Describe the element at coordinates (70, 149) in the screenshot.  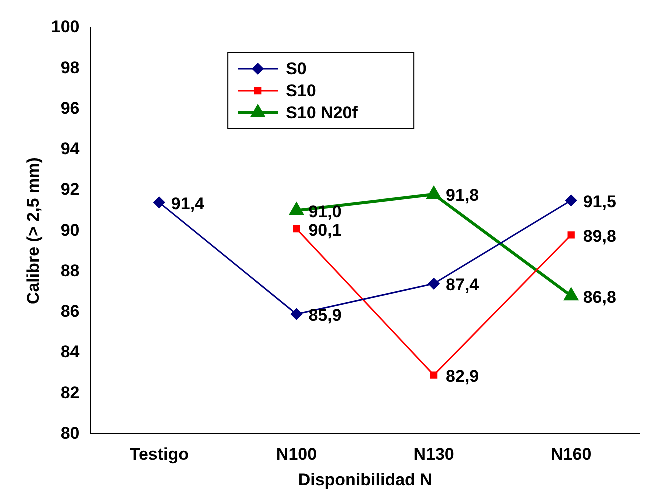
I see `y-tick-label: 94` at that location.